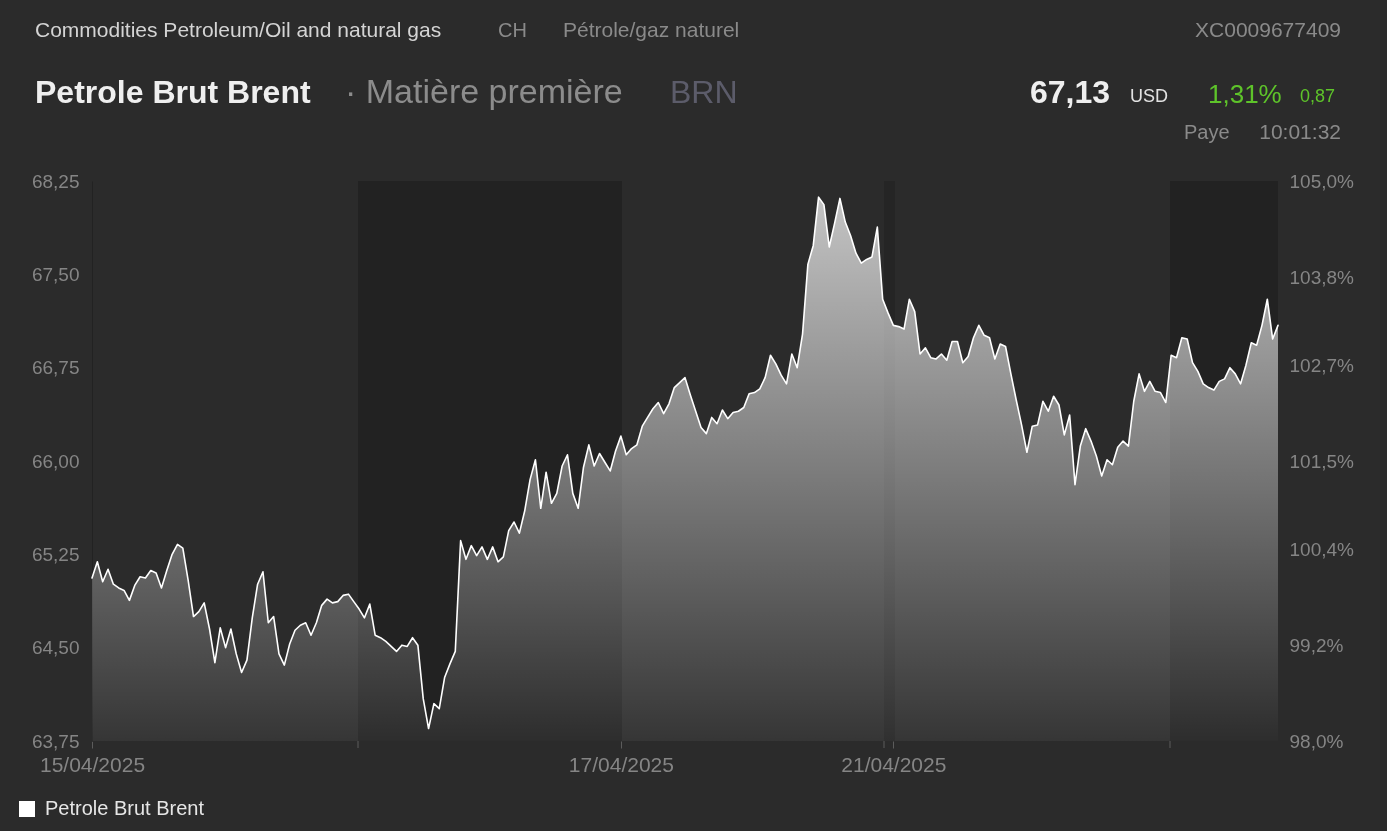 The image size is (1387, 831). What do you see at coordinates (484, 91) in the screenshot?
I see `text: · Matière première` at bounding box center [484, 91].